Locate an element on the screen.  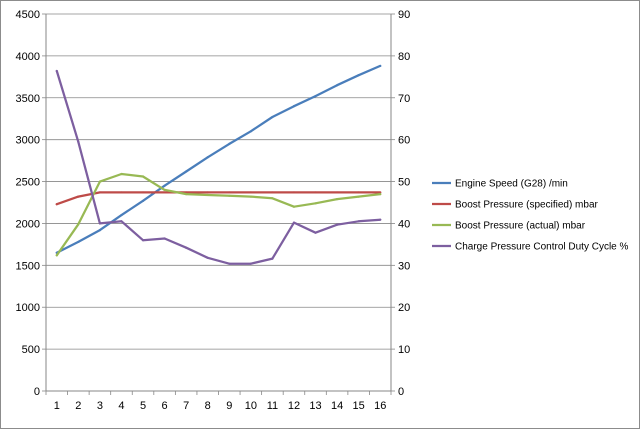
x-tick-label: 7 is located at coordinates (186, 406).